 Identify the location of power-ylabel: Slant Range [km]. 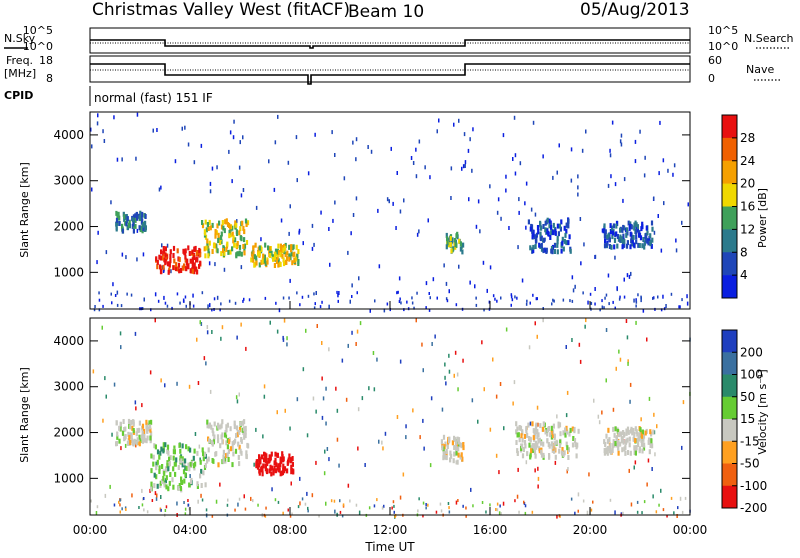
(24, 210).